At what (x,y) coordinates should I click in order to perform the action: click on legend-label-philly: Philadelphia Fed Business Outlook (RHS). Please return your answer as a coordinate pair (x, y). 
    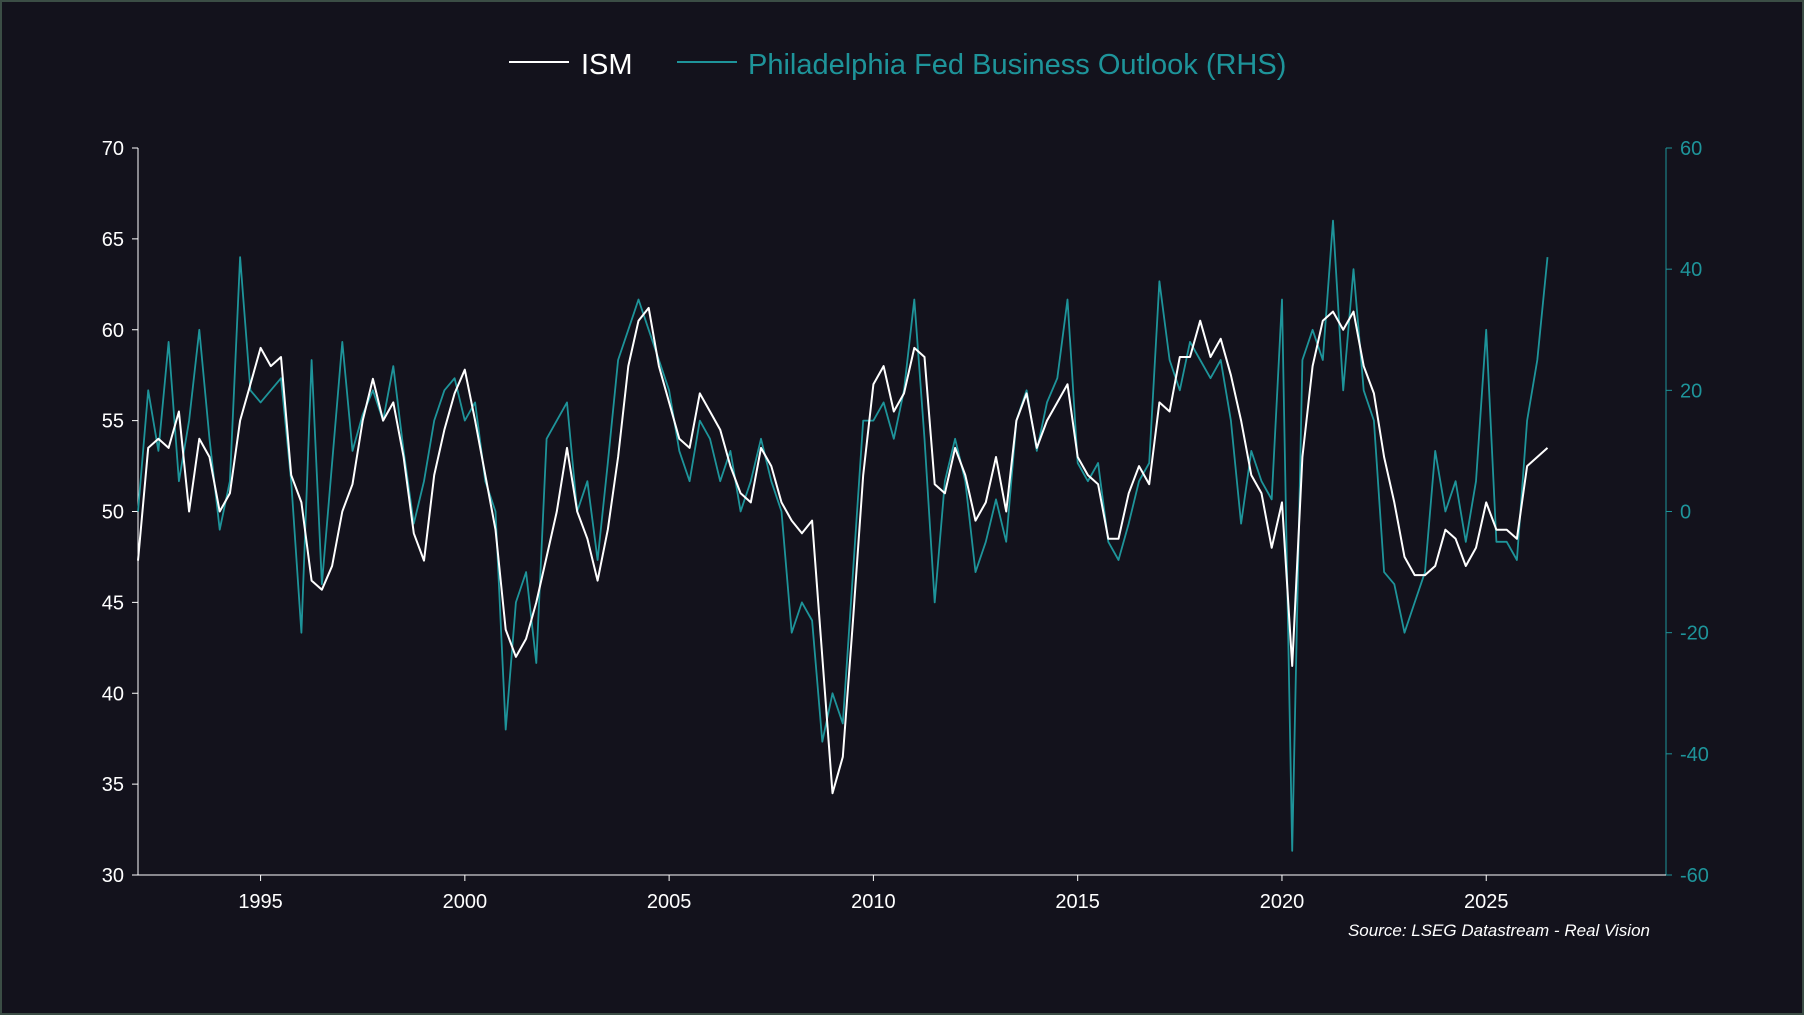
    Looking at the image, I should click on (1017, 65).